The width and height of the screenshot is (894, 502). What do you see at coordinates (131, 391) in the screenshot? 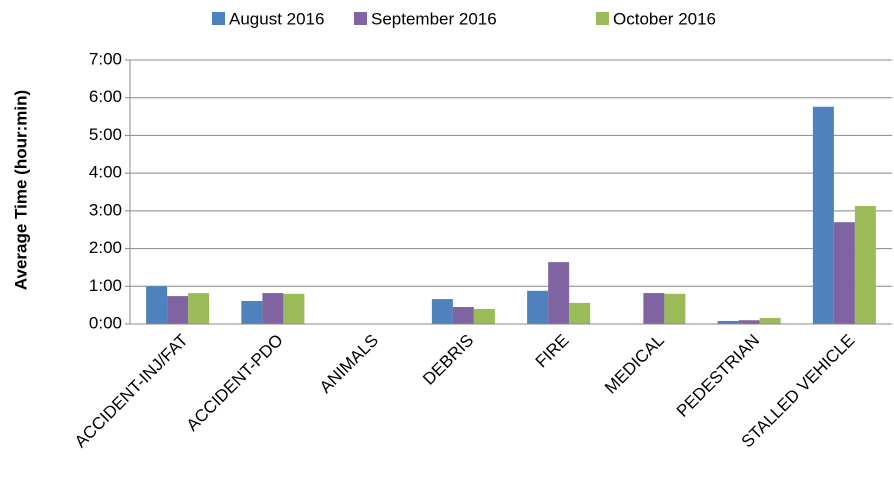
I see `x-tick-label: ACCIDENT-INJ/FAT` at bounding box center [131, 391].